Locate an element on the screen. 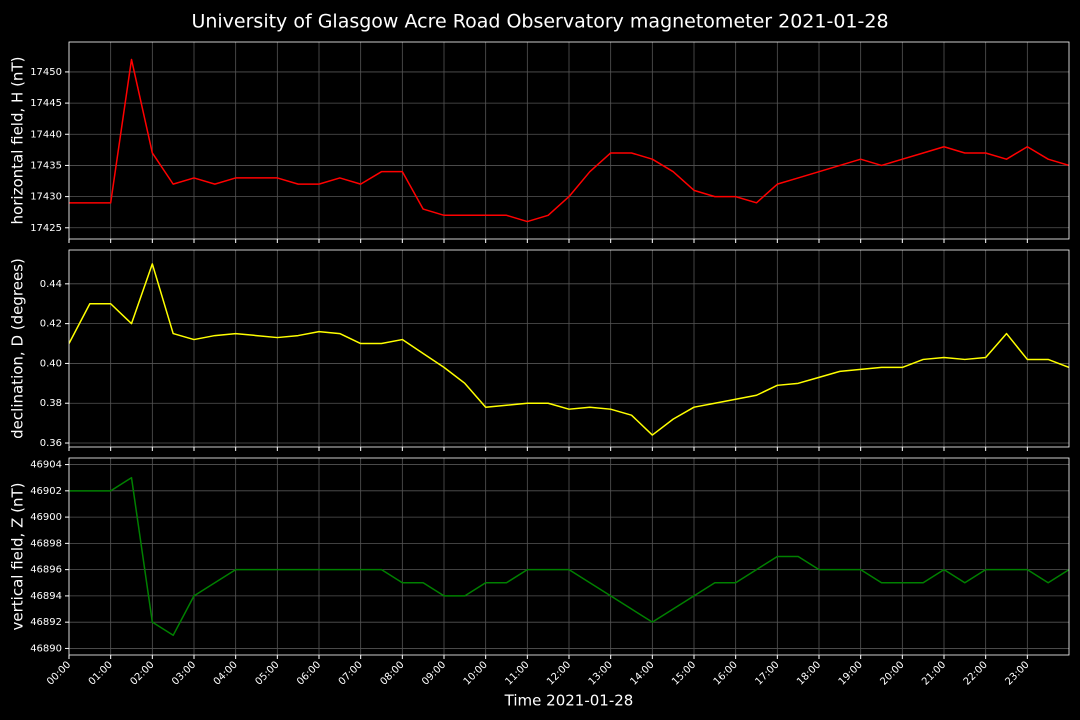  x-tick-label: 03:00 is located at coordinates (184, 673).